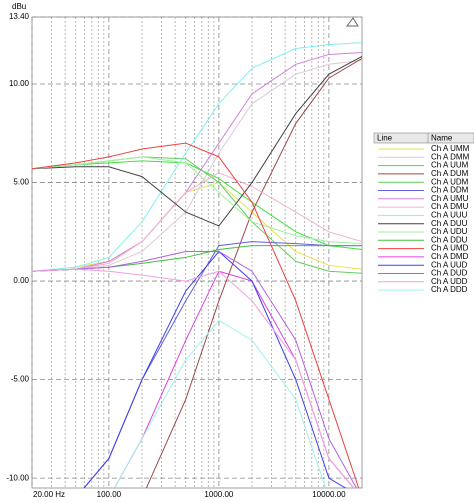  I want to click on y-tick-label: 0.00, so click(21, 280).